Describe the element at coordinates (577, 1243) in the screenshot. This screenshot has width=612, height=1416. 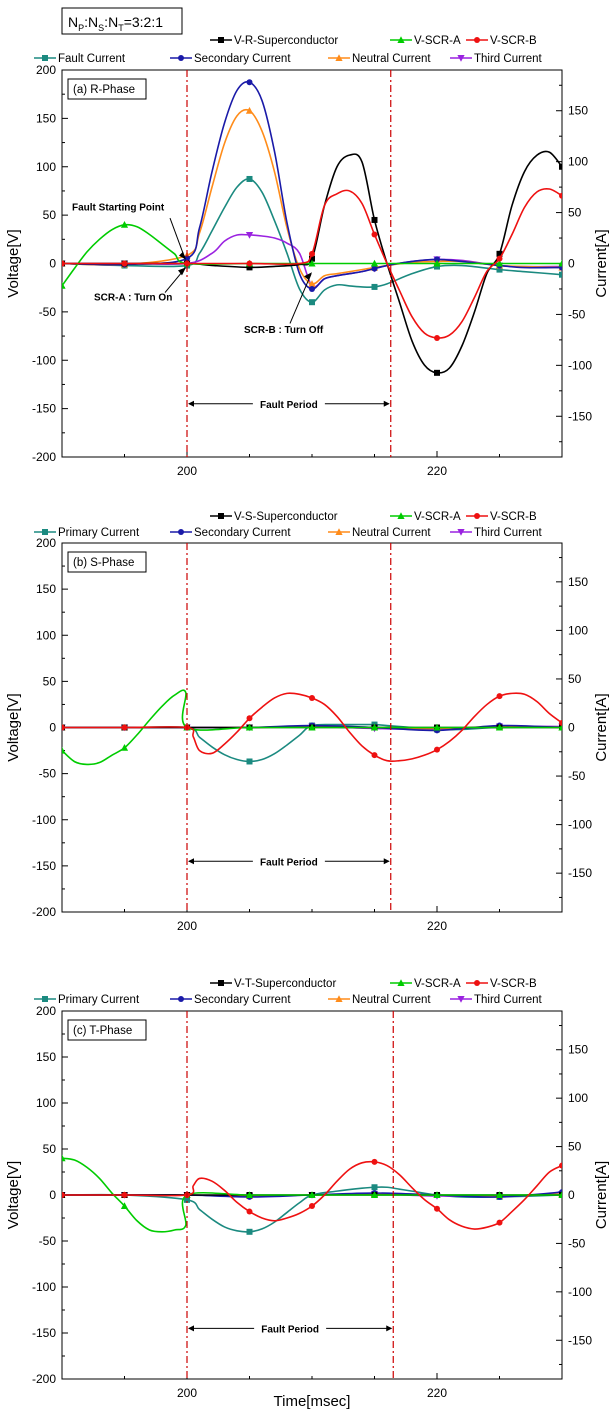
I see `y2-tick-label: -50` at that location.